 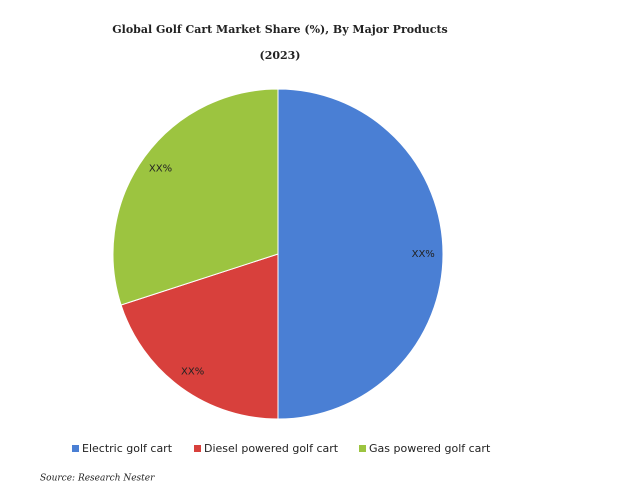 I want to click on legend-label: Electric golf cart, so click(x=127, y=448).